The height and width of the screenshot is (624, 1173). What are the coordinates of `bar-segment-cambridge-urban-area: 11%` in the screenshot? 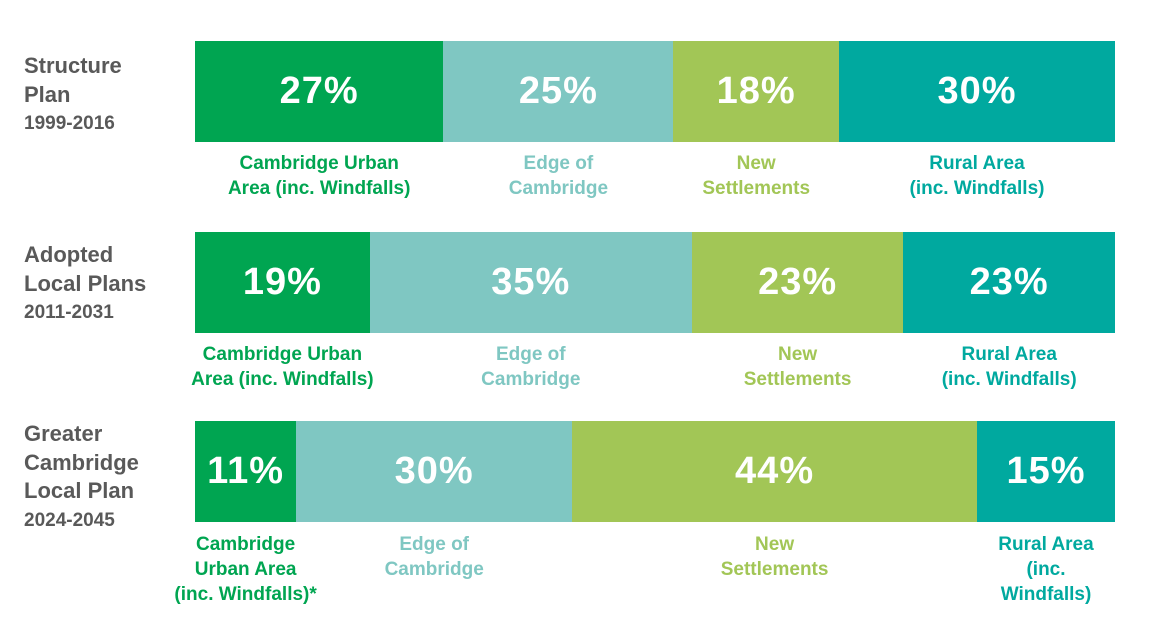 It's located at (246, 471).